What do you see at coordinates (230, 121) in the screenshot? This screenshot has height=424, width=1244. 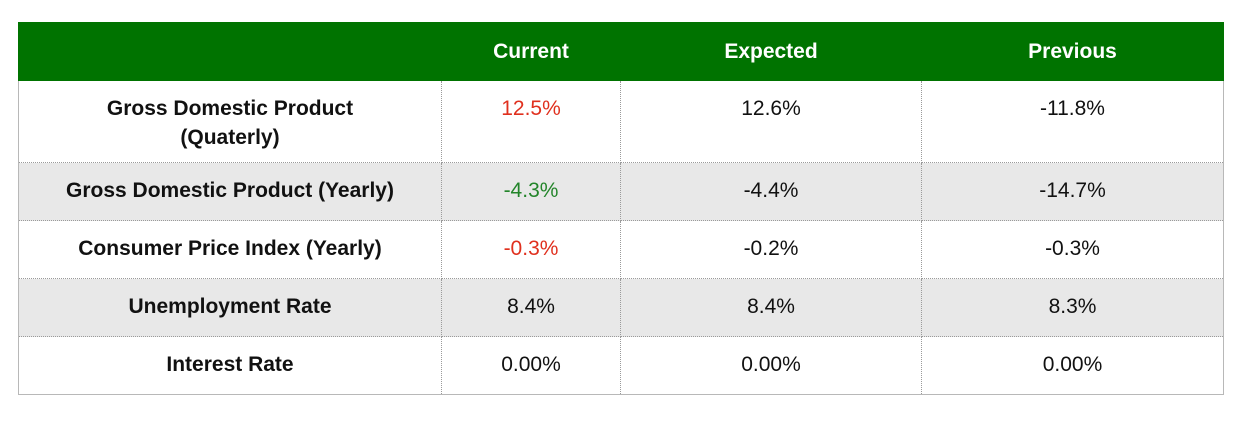 I see `row-label: Gross Domestic Product (Quaterly)` at bounding box center [230, 121].